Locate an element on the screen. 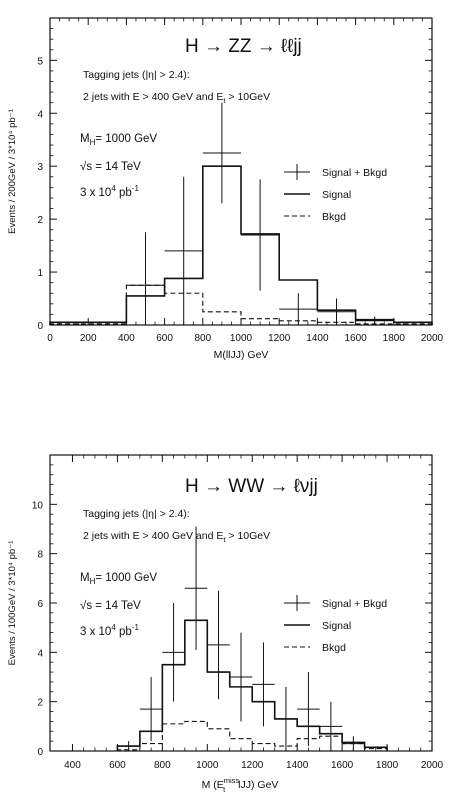 The width and height of the screenshot is (463, 811). x-axis-label: M(llJJ) GeV is located at coordinates (241, 355).